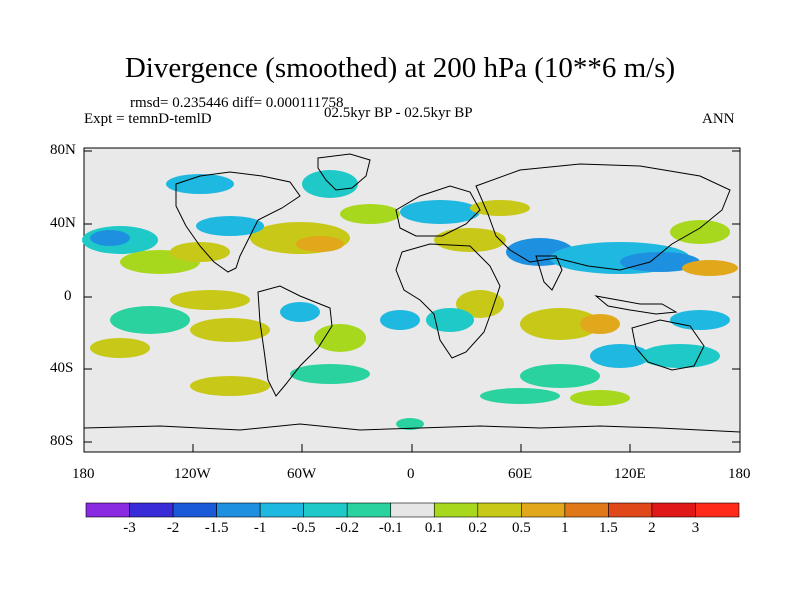 The width and height of the screenshot is (800, 600). Describe the element at coordinates (390, 528) in the screenshot. I see `colorbar-label: -0.1` at that location.